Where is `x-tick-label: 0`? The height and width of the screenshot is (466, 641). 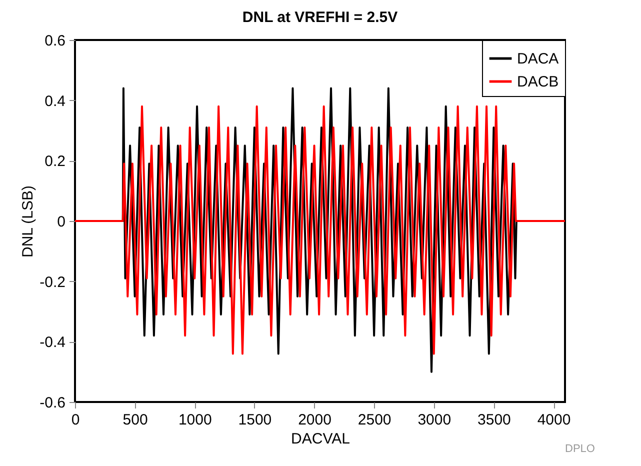 x-tick-label: 0 is located at coordinates (75, 420).